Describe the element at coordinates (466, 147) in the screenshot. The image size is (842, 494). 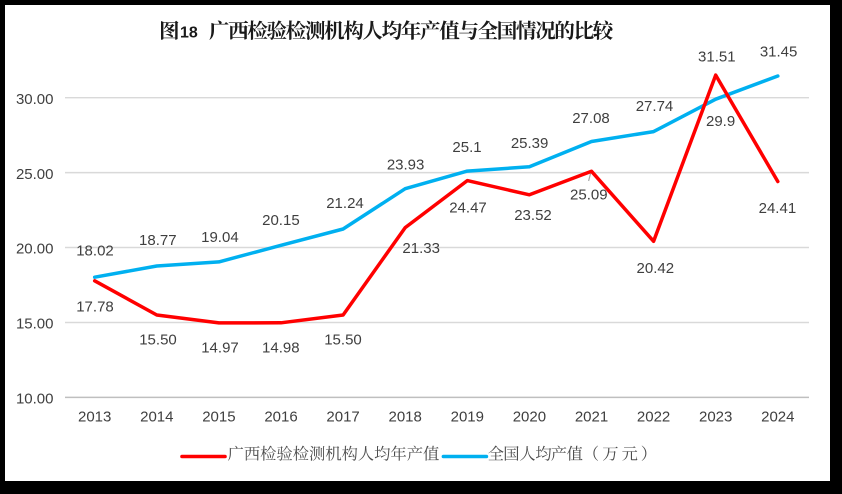
I see `svg-text: 25.1` at that location.